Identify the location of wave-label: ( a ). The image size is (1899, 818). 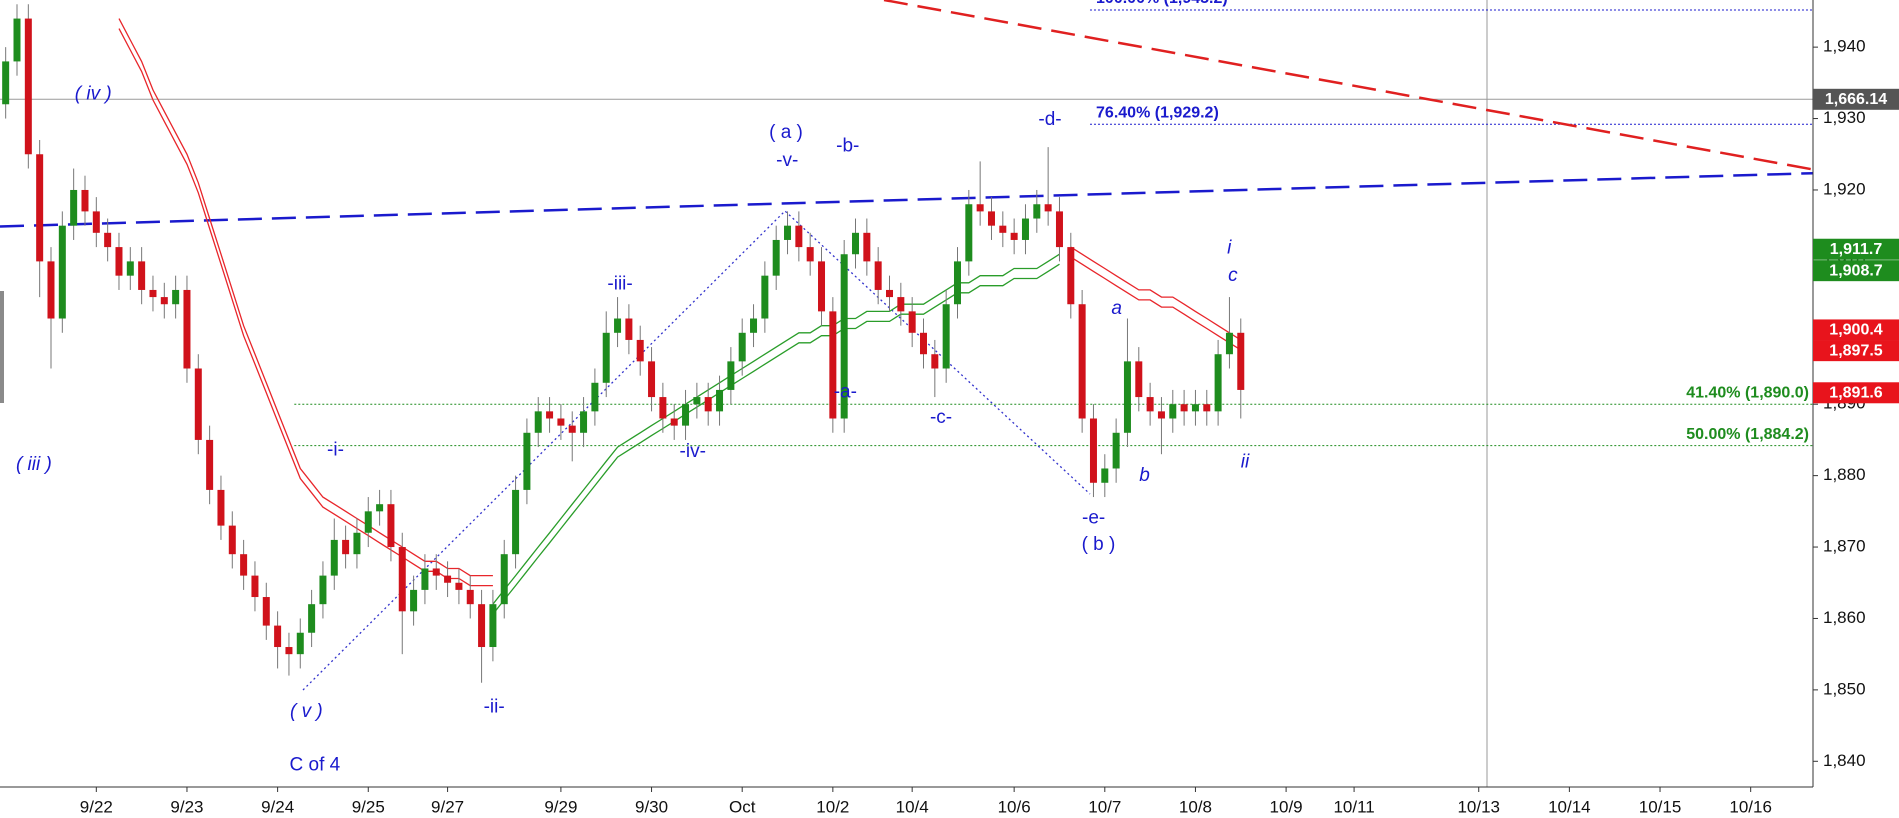
(786, 132).